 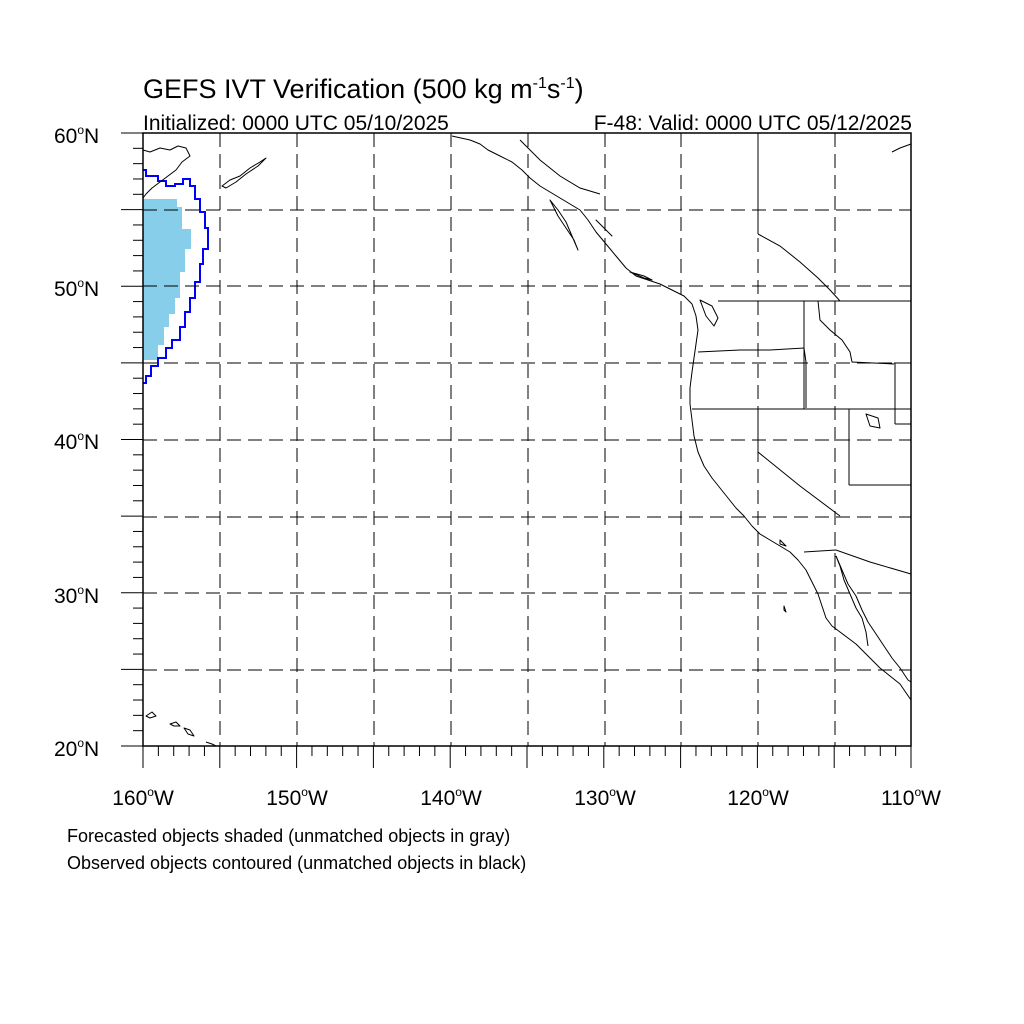 I want to click on lon-label: 110oW, so click(x=911, y=797).